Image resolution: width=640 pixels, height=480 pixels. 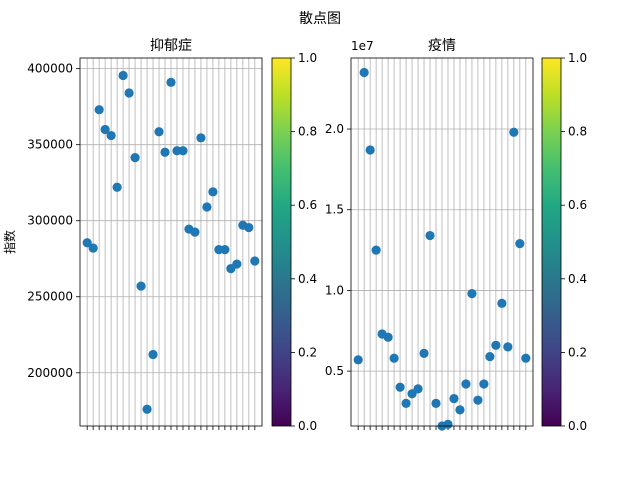 What do you see at coordinates (564, 242) in the screenshot?
I see `colorbar-epidemic: 0.0 0.2 0.4 0.6 0.8 1.0` at bounding box center [564, 242].